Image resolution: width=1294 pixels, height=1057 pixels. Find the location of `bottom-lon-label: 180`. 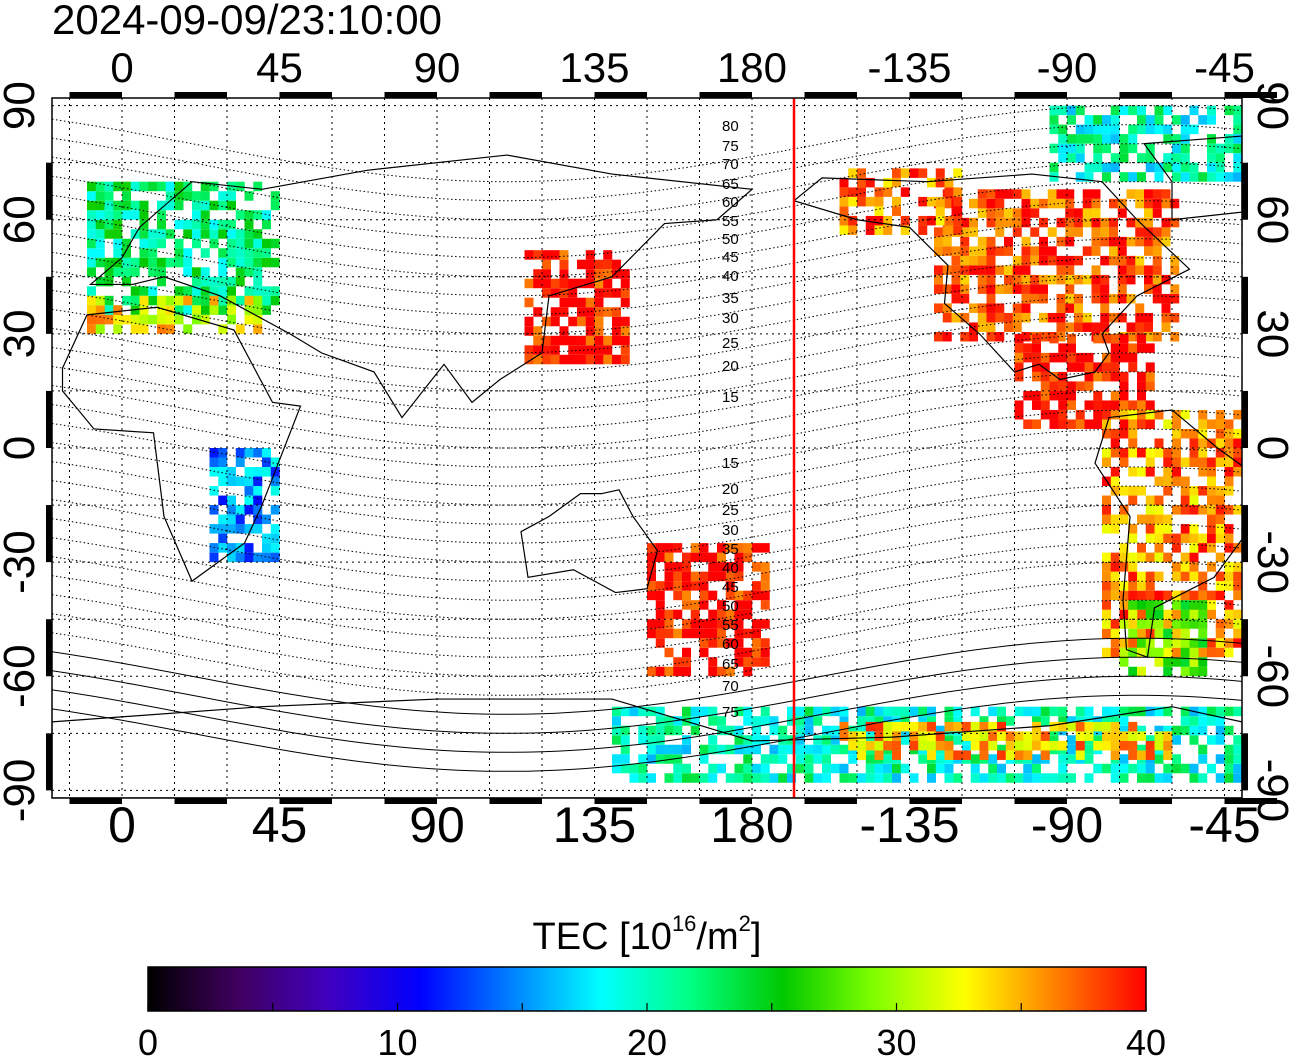

bottom-lon-label: 180 is located at coordinates (751, 825).